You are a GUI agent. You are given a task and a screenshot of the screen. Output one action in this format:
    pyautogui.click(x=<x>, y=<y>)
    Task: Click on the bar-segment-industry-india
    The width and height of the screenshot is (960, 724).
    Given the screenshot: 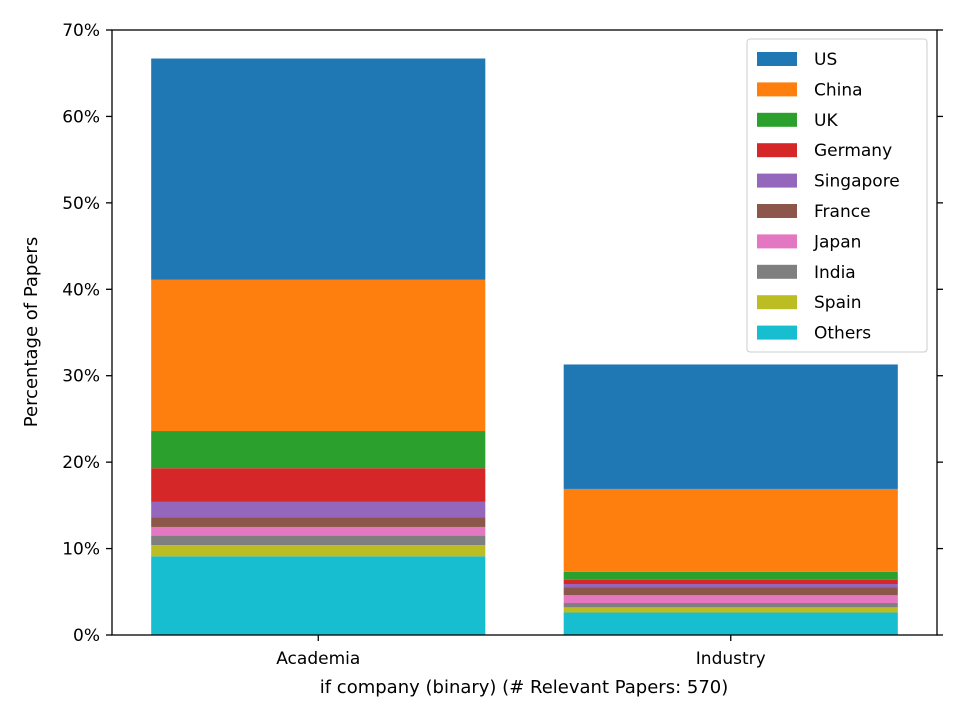 What is the action you would take?
    pyautogui.click(x=730, y=605)
    